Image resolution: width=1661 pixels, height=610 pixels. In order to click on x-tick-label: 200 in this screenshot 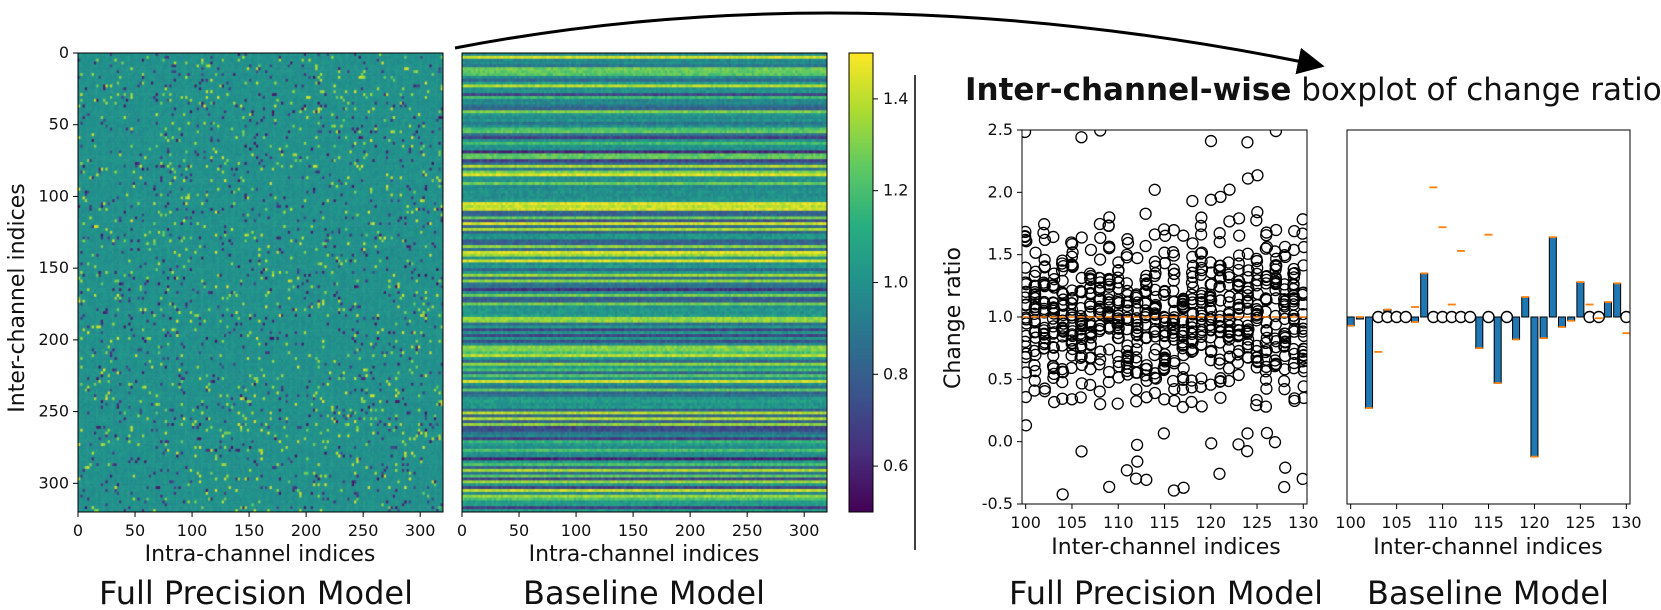, I will do `click(306, 530)`.